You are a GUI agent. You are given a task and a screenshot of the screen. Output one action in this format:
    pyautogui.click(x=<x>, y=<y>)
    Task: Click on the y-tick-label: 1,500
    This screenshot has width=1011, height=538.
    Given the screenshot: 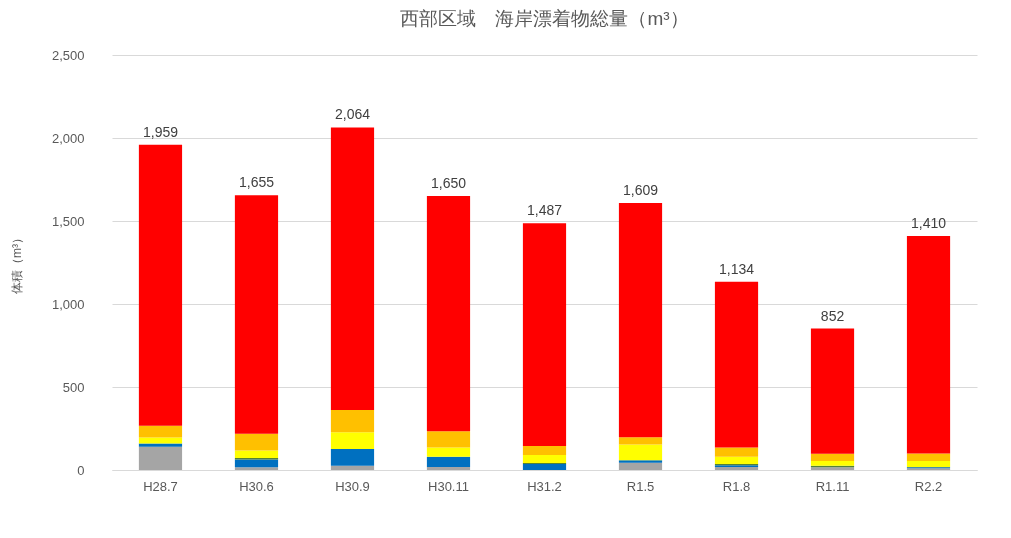 What is the action you would take?
    pyautogui.click(x=68, y=221)
    